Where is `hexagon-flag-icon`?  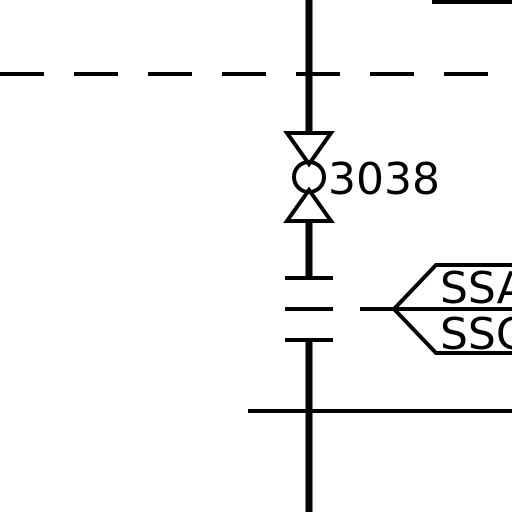 hexagon-flag-icon is located at coordinates (451, 309).